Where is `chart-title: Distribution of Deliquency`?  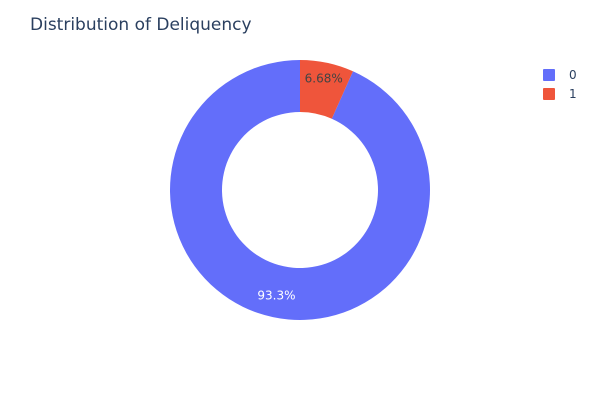 chart-title: Distribution of Deliquency is located at coordinates (141, 25).